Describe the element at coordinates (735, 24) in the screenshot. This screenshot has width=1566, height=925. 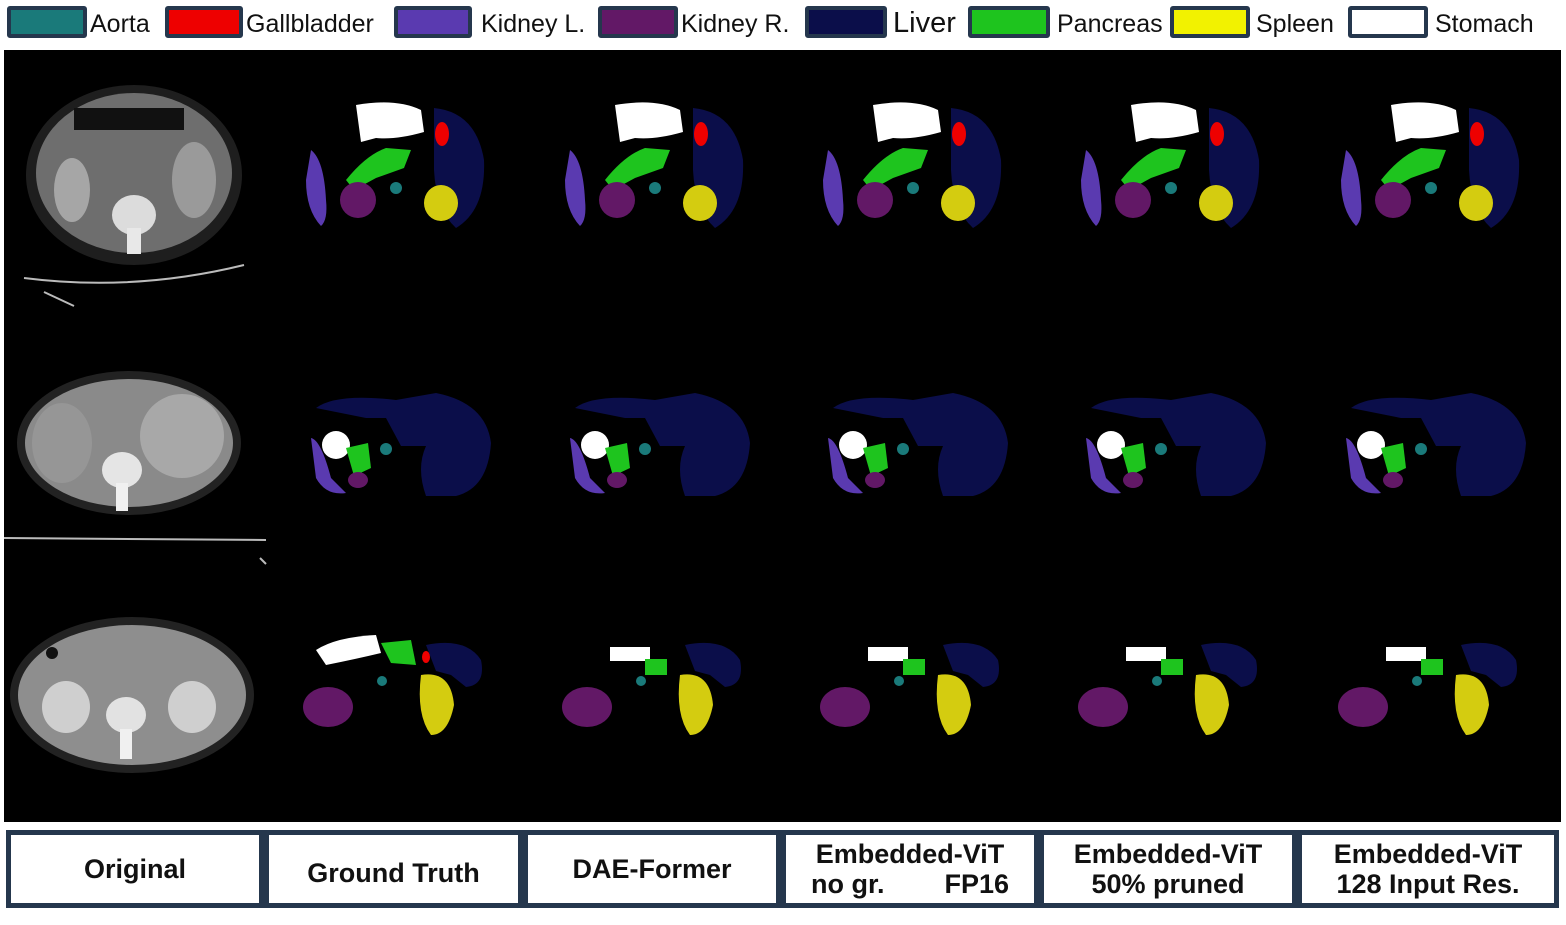
I see `legend-label-kidney-r: Kidney R.` at that location.